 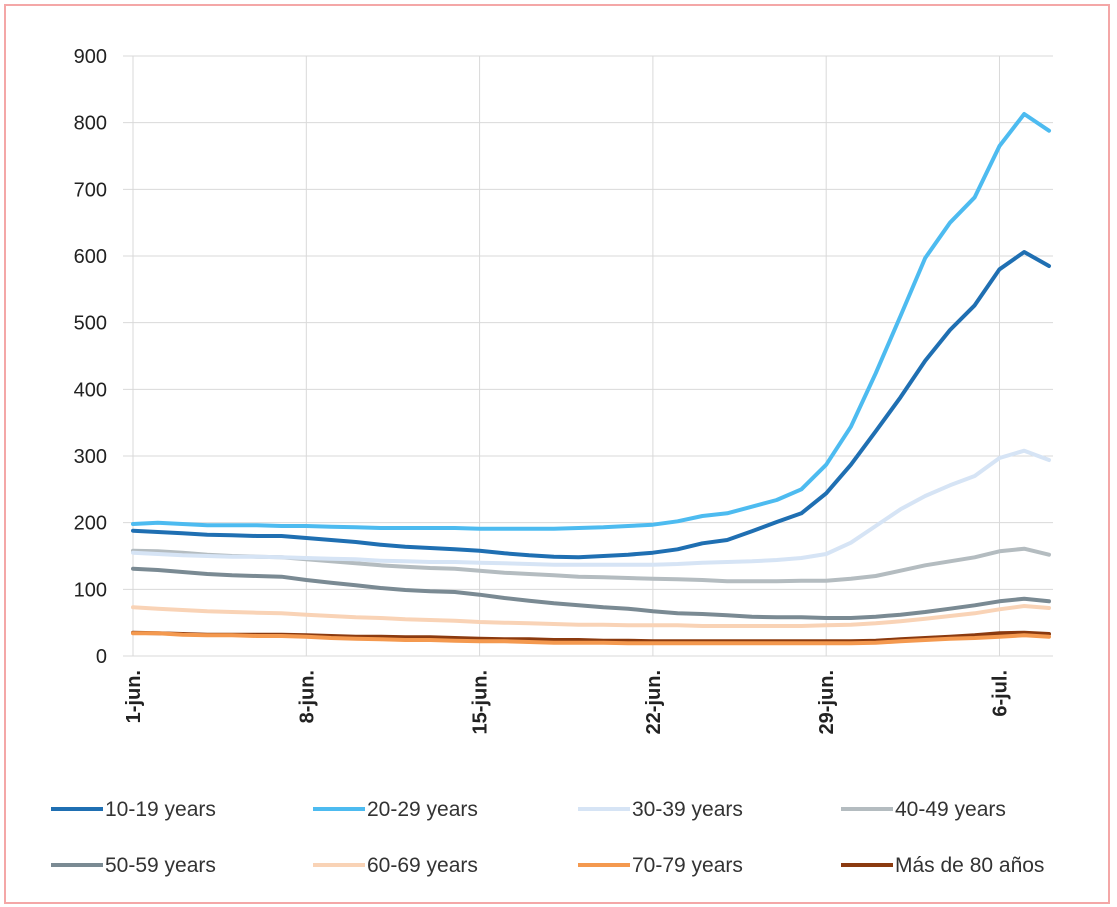 What do you see at coordinates (160, 865) in the screenshot?
I see `legend-label: 50-59 years` at bounding box center [160, 865].